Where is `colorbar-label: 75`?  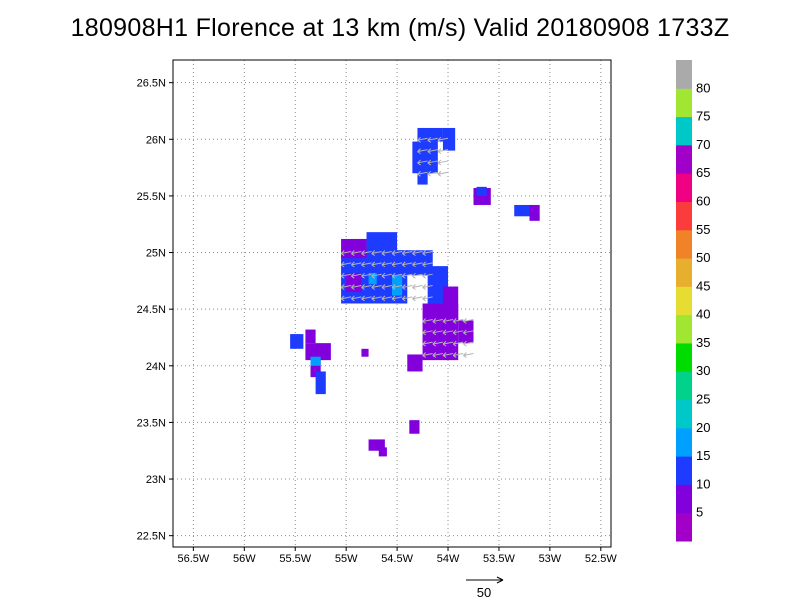 colorbar-label: 75 is located at coordinates (703, 116).